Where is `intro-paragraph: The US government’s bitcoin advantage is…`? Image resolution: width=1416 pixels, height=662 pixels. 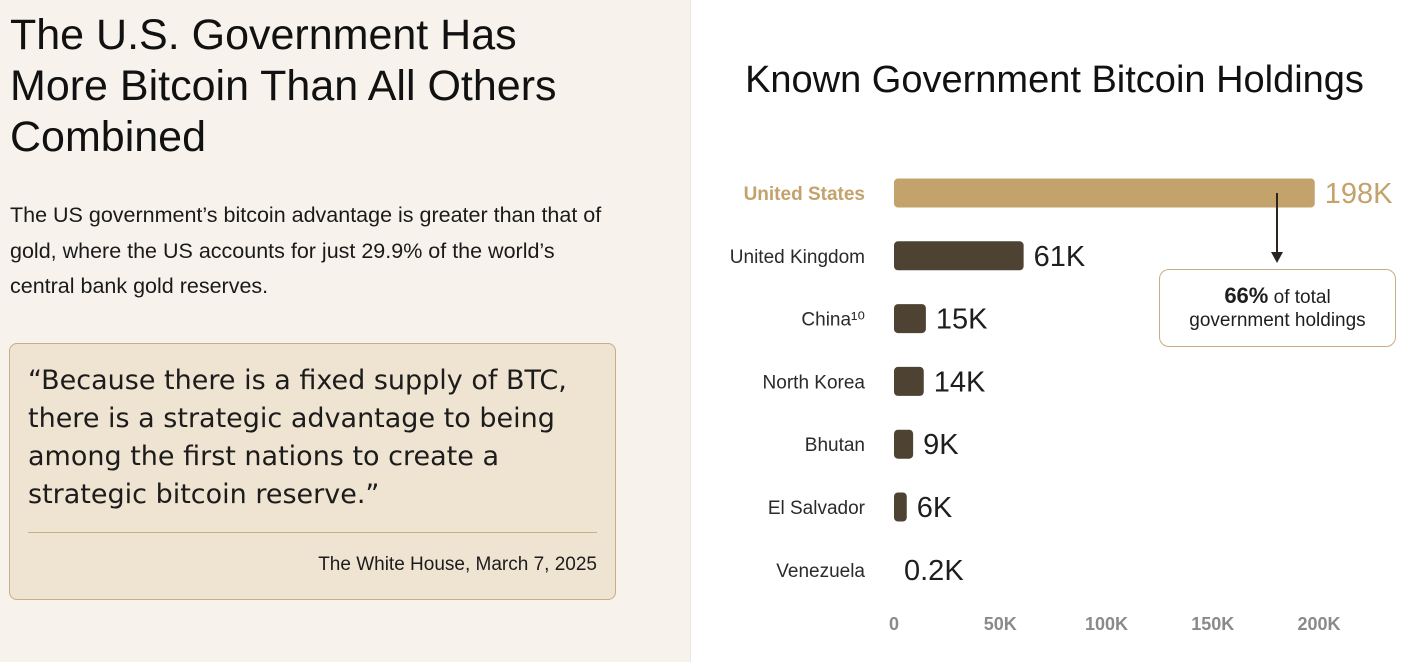 intro-paragraph: The US government’s bitcoin advantage is… is located at coordinates (306, 250).